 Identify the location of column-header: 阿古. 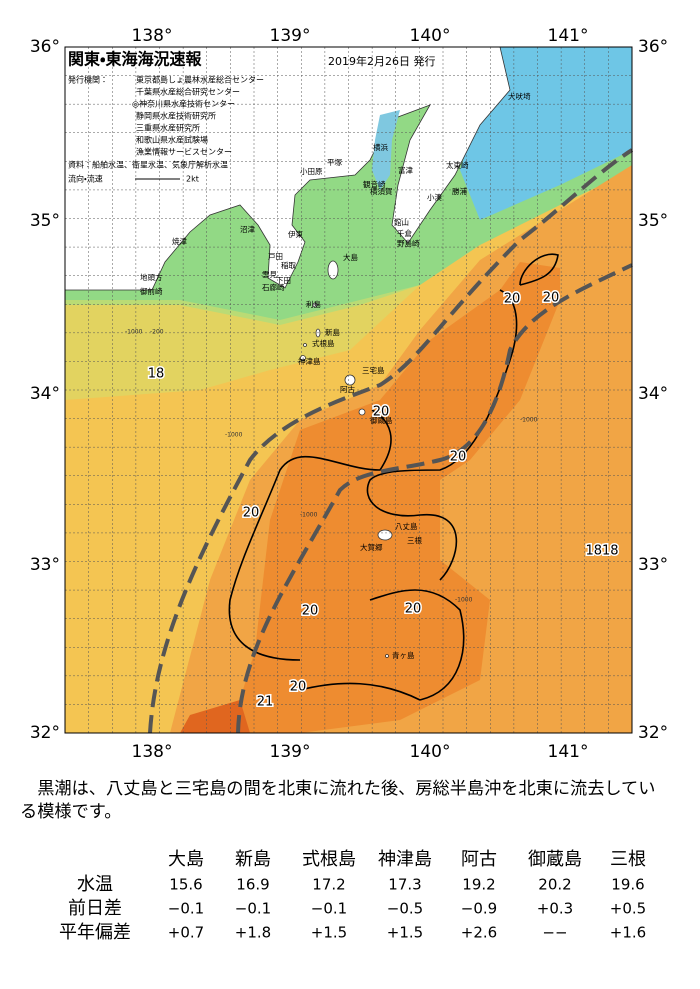
(479, 859).